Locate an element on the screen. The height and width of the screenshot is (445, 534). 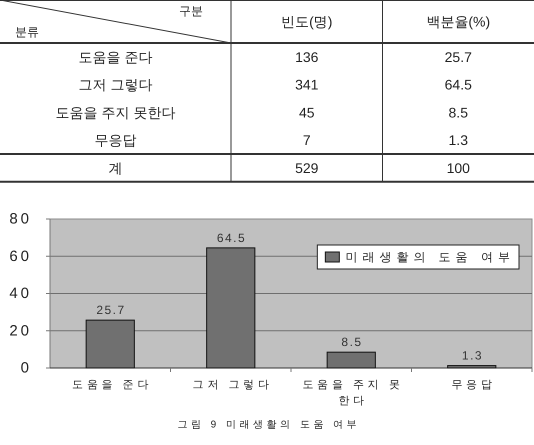
y-tick-label: 40 is located at coordinates (20, 293).